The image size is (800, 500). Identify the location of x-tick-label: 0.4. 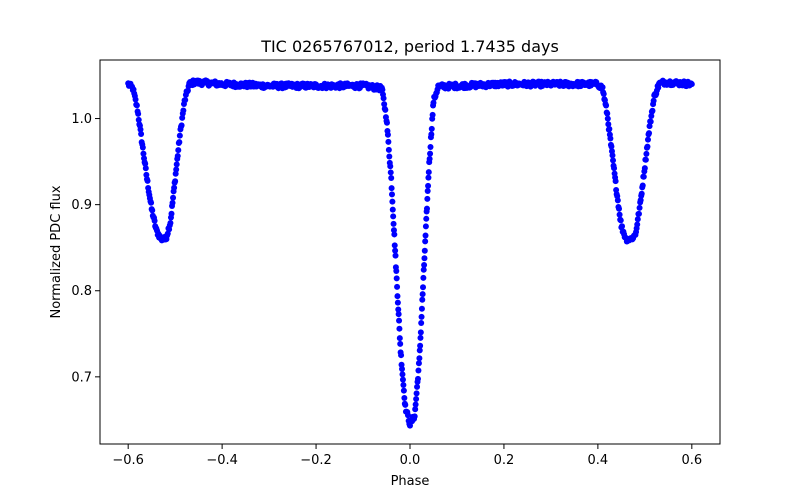
(598, 460).